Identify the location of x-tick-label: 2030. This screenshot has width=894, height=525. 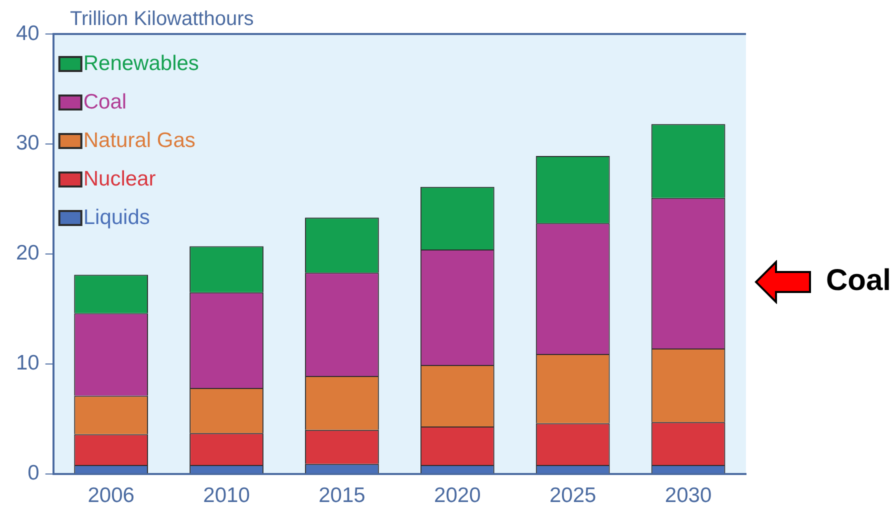
(688, 496).